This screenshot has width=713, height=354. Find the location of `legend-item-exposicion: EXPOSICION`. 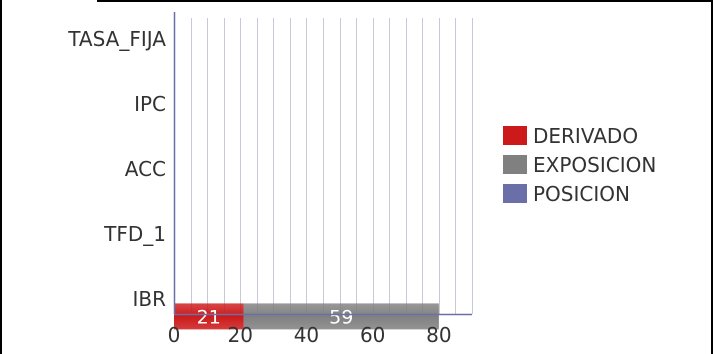

legend-item-exposicion: EXPOSICION is located at coordinates (579, 165).